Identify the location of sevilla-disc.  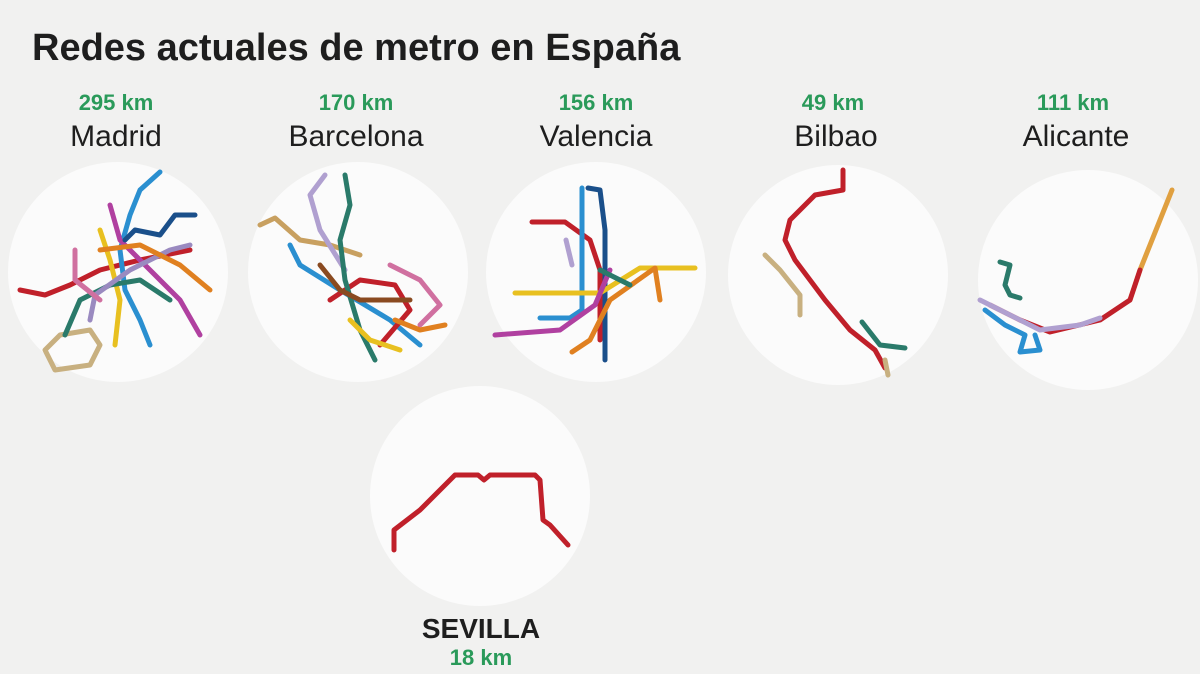
(480, 496).